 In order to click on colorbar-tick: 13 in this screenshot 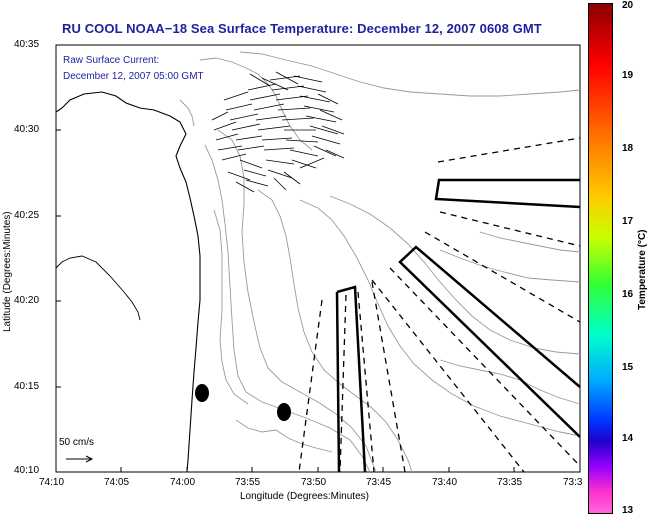, I will do `click(628, 510)`.